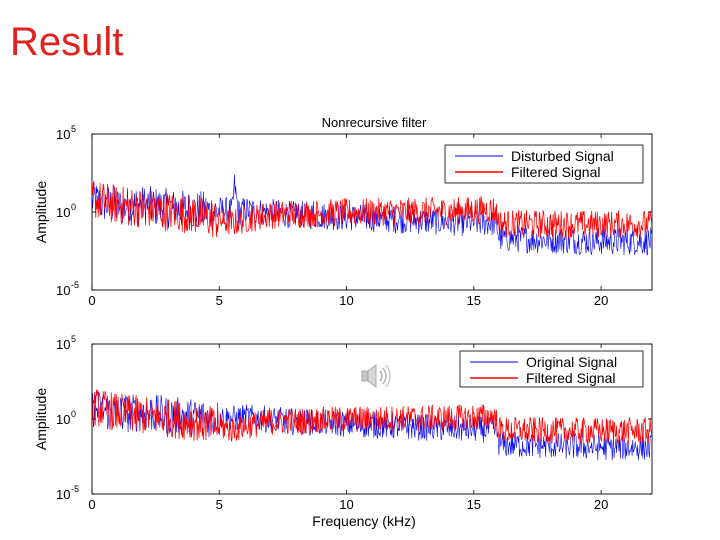 The height and width of the screenshot is (540, 720). I want to click on speaker-icon, so click(376, 376).